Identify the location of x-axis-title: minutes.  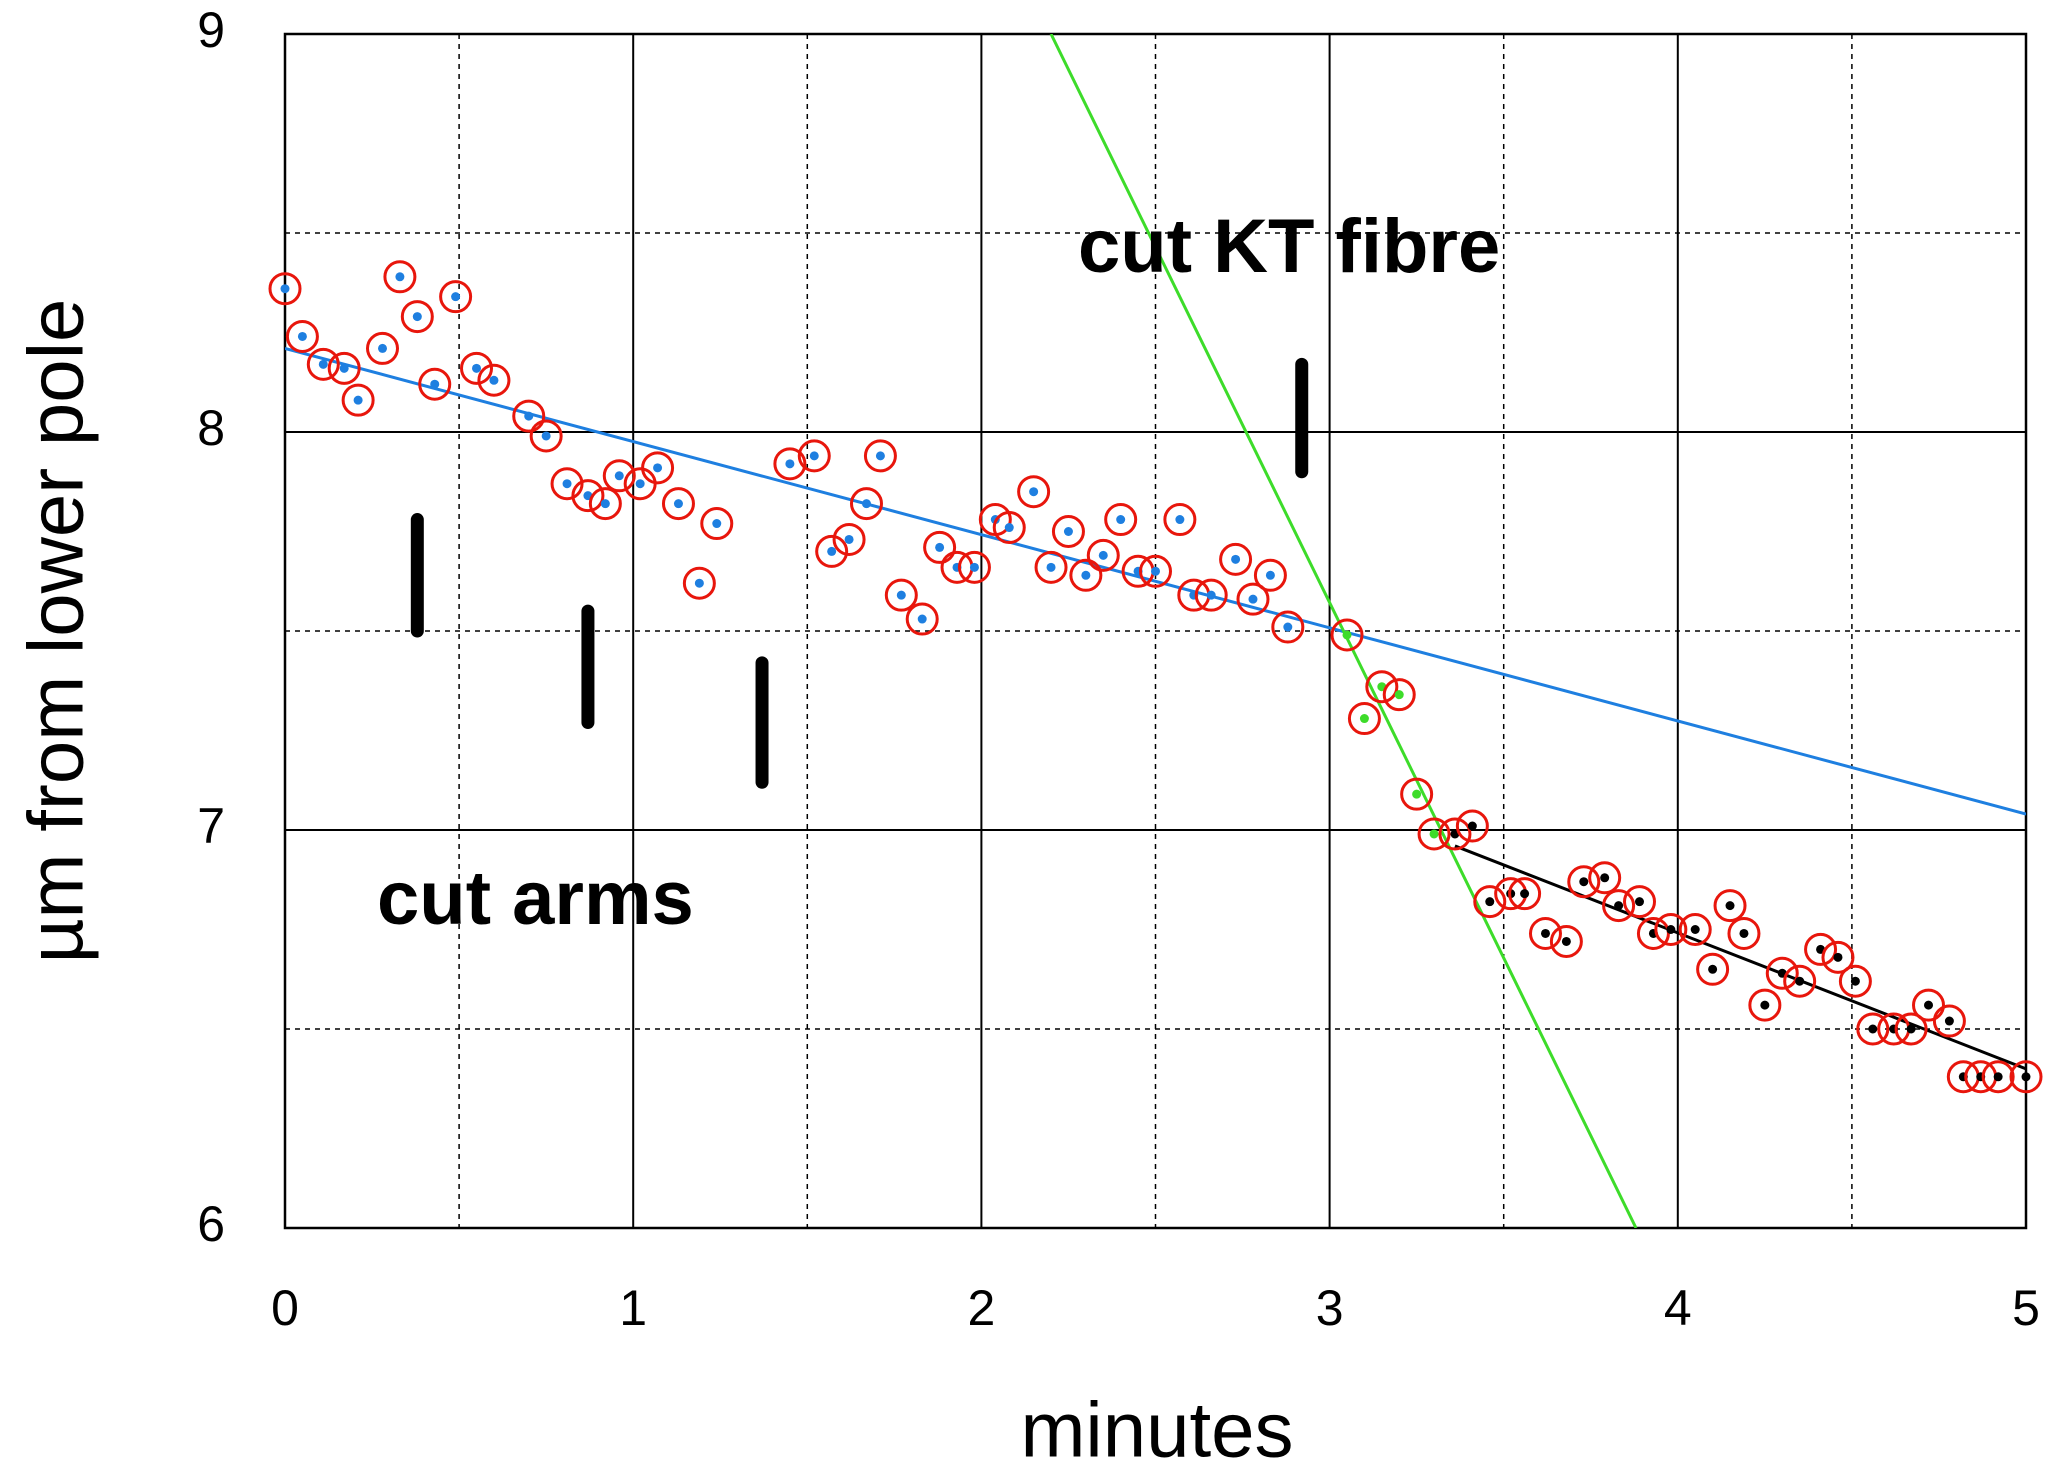
(1156, 1430).